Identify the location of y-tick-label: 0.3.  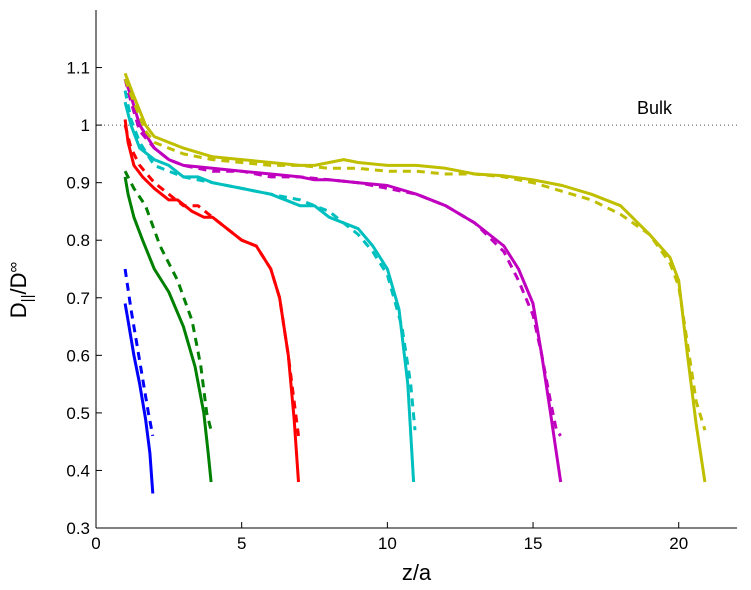
(78, 528).